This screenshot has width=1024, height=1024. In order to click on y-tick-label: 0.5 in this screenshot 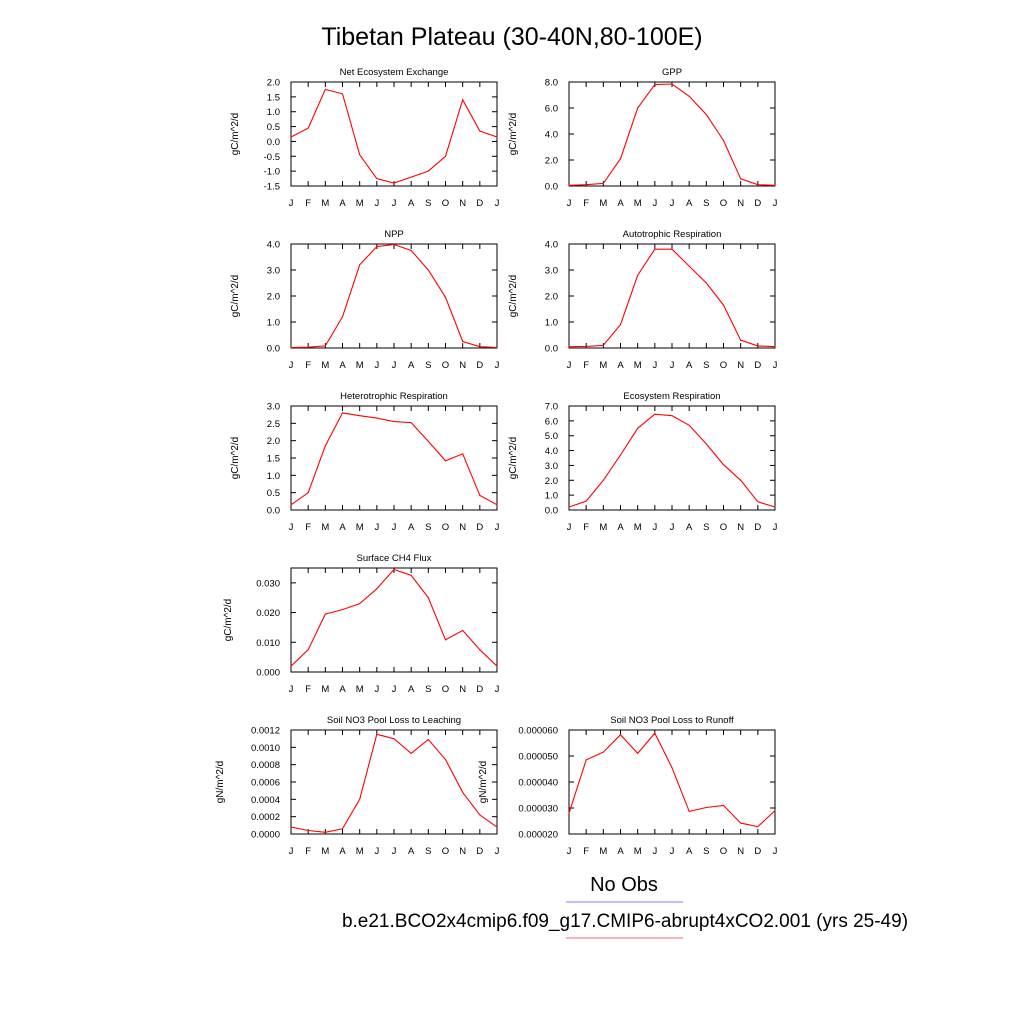, I will do `click(273, 493)`.